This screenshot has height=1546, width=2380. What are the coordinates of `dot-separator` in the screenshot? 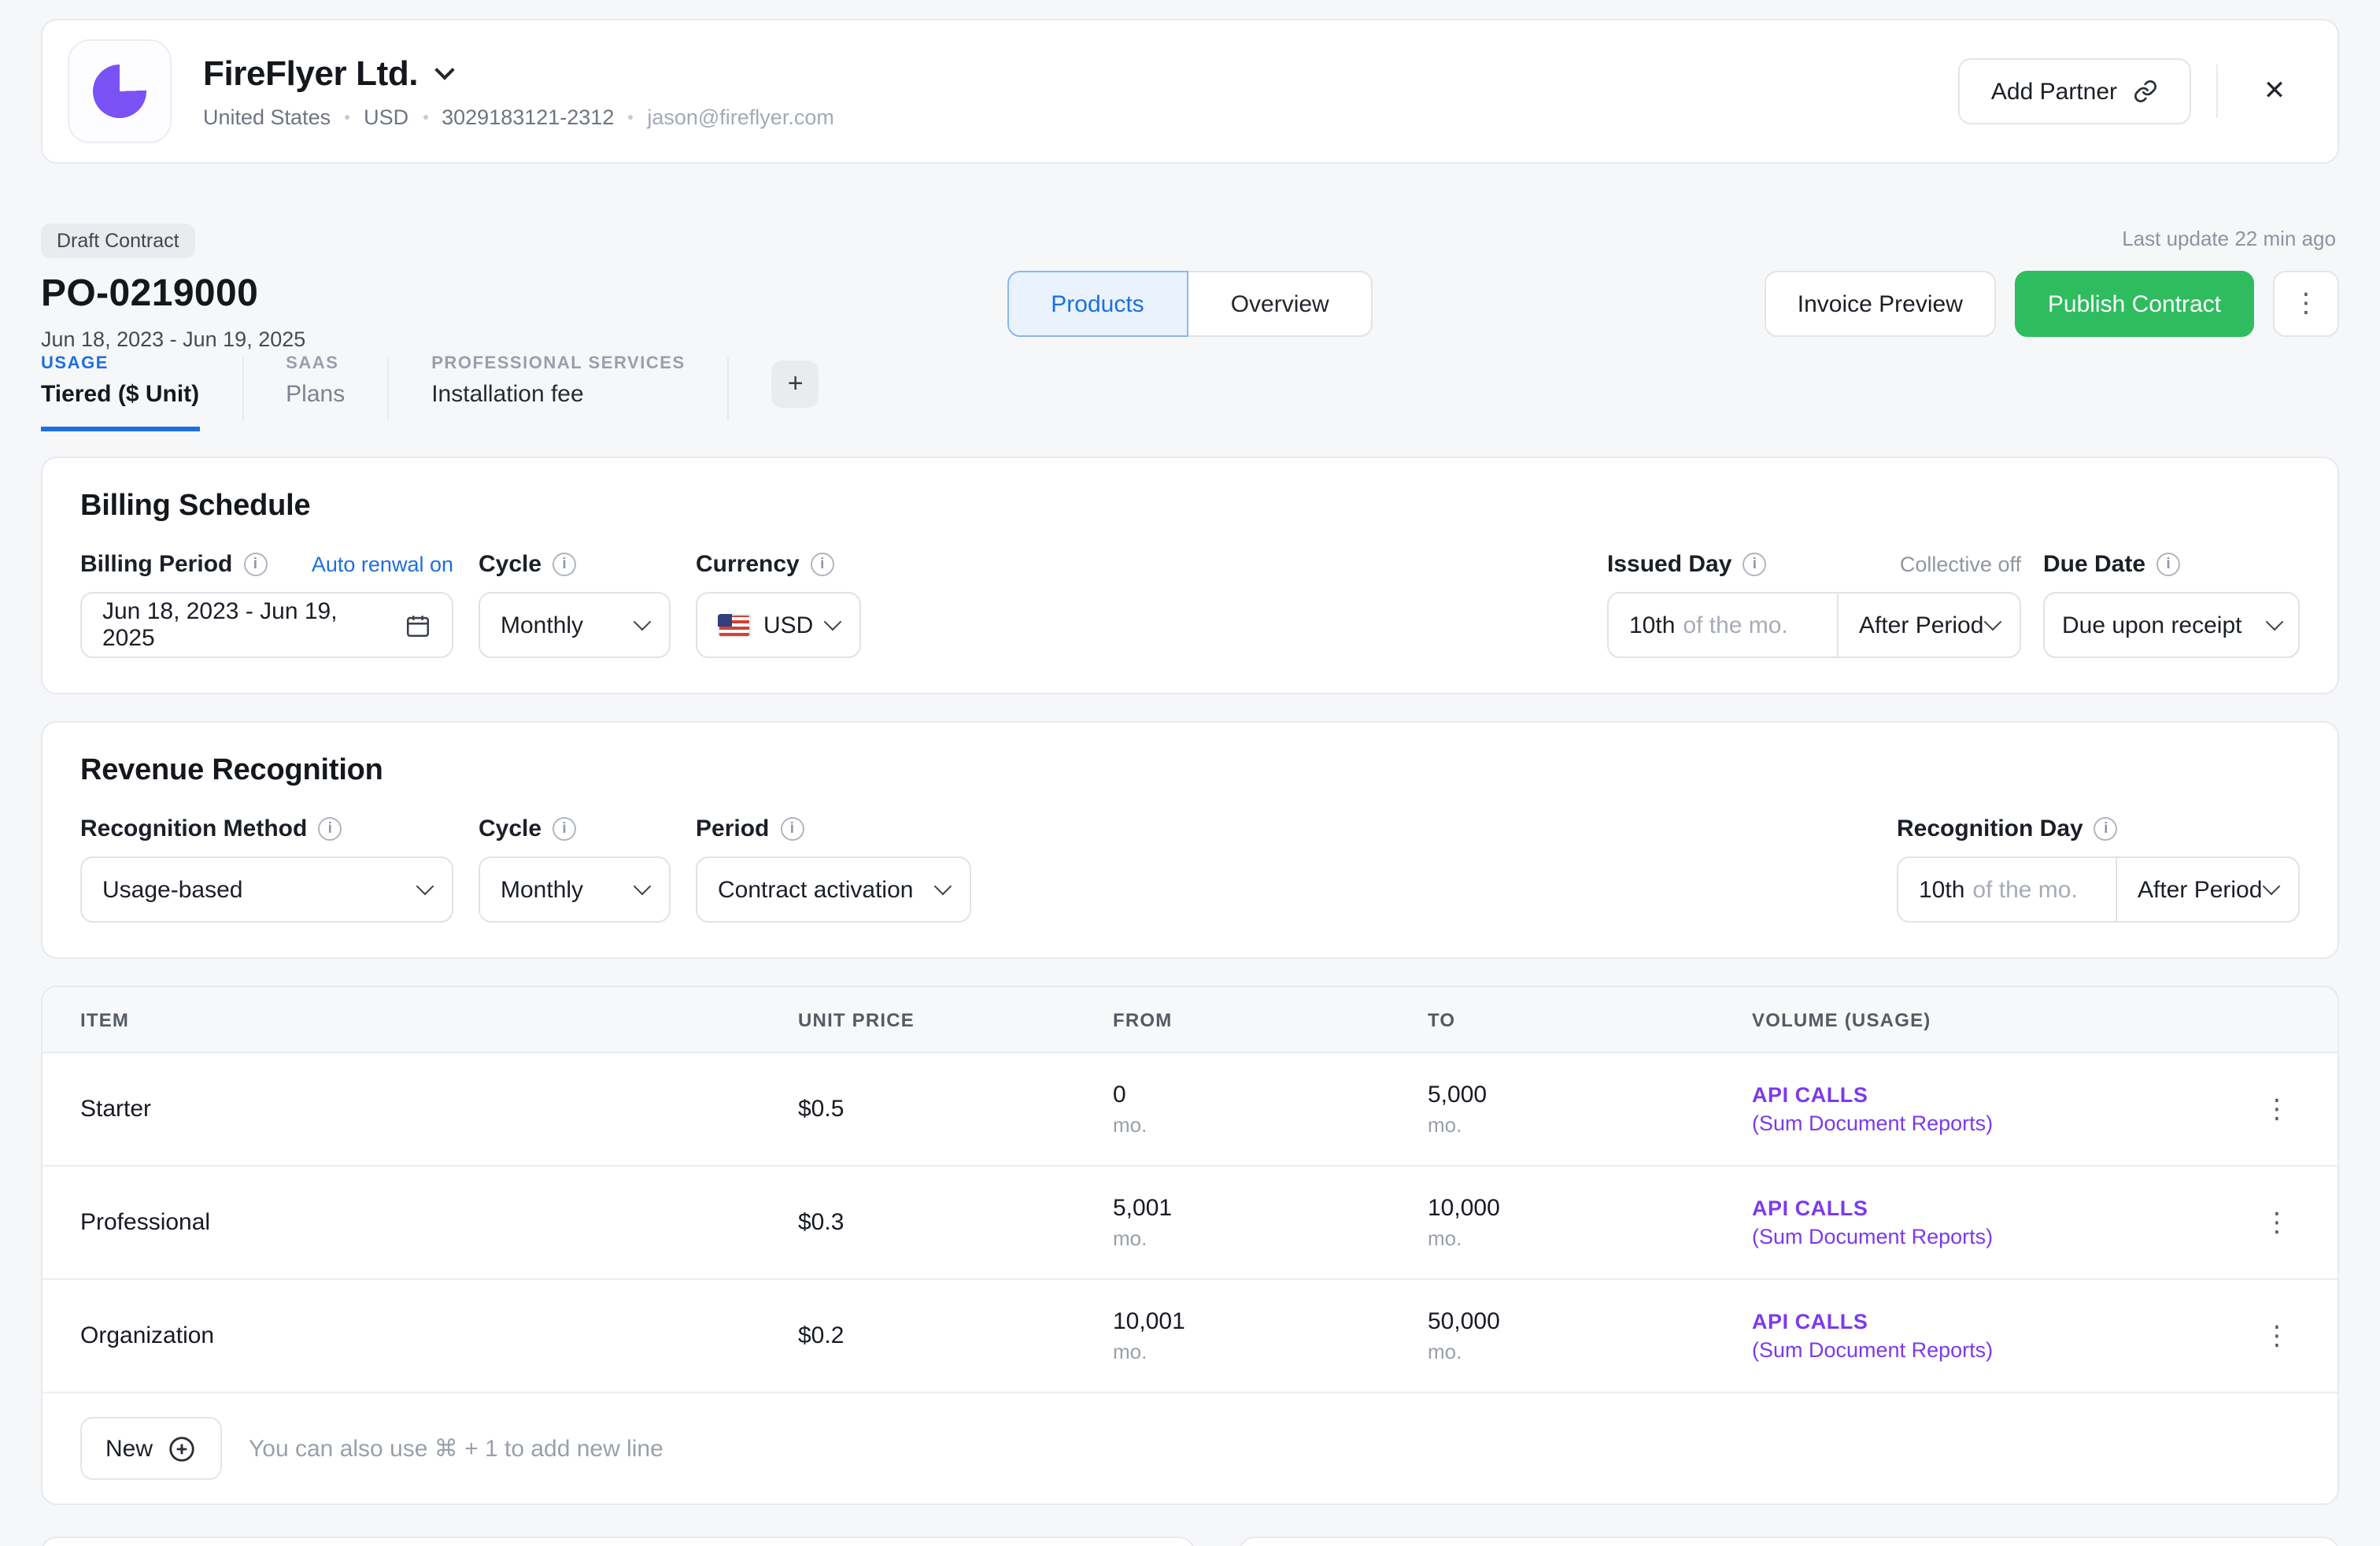 It's located at (631, 118).